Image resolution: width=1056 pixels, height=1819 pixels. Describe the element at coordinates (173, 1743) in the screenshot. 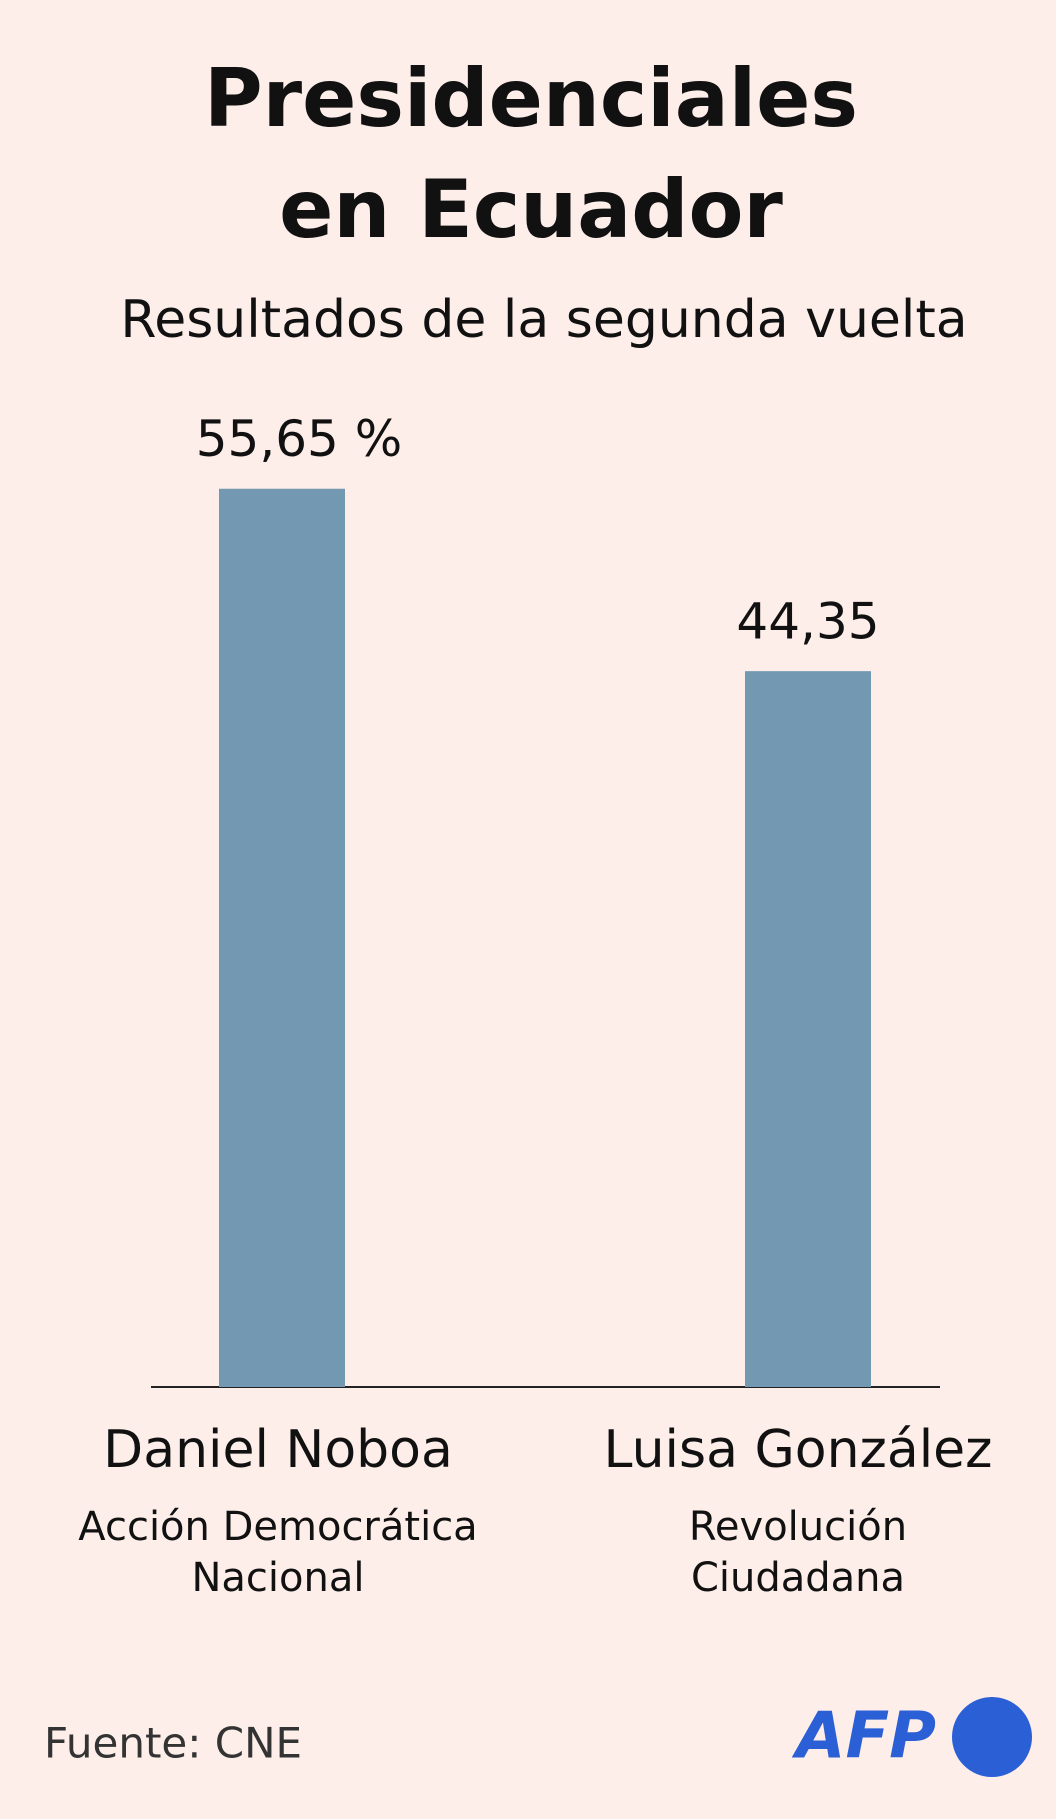

I see `source: Fuente: CNE` at that location.